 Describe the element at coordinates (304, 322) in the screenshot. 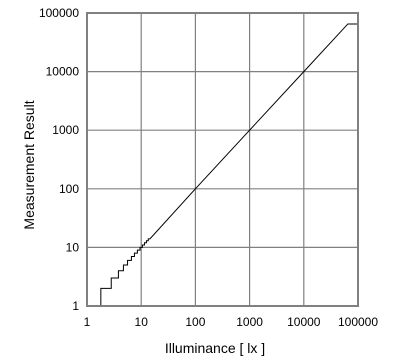

I see `x-tick-label: 10000` at that location.